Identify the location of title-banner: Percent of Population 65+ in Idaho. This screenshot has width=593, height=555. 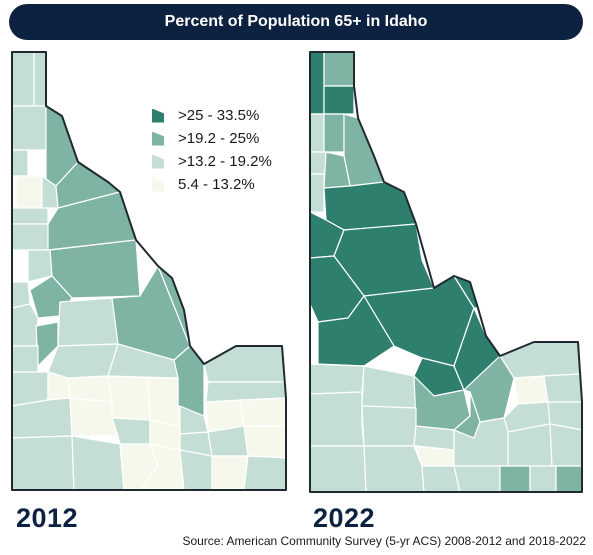
(296, 22).